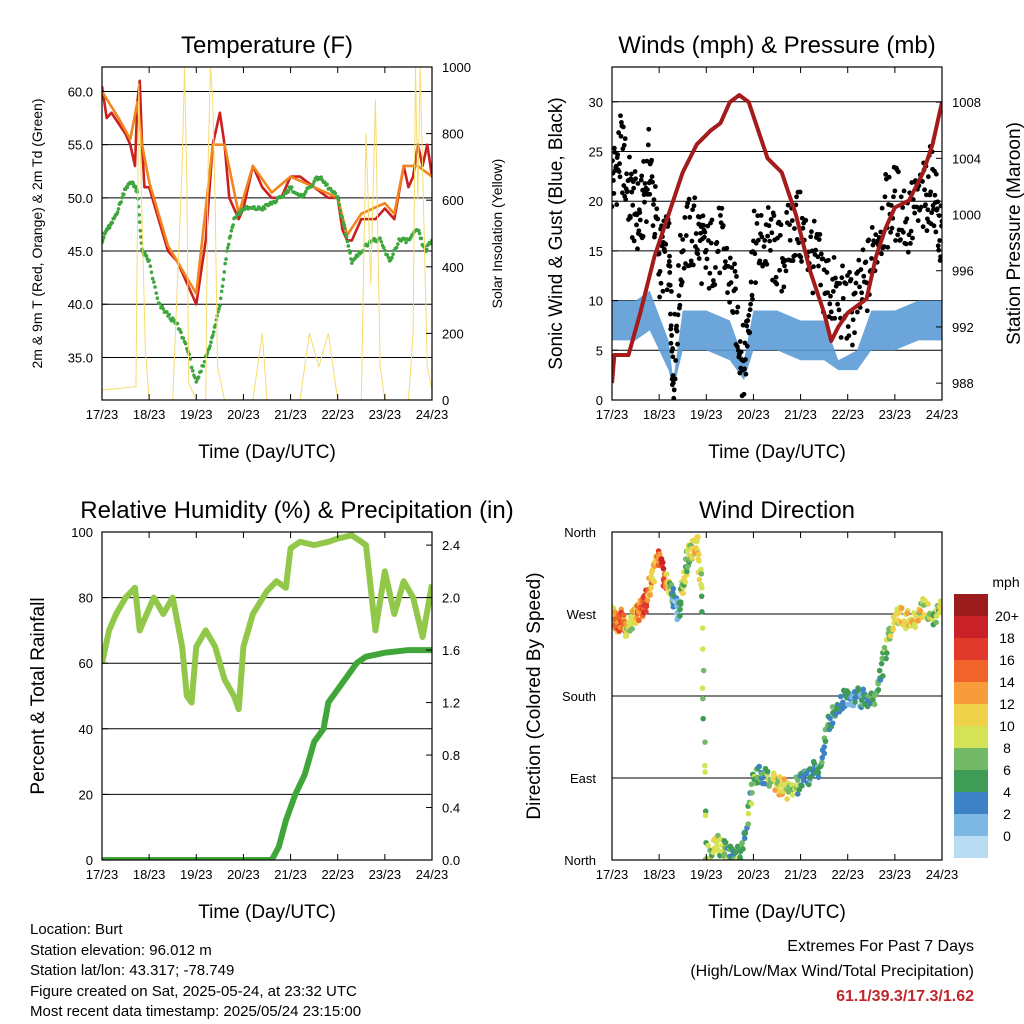 The image size is (1024, 1024). Describe the element at coordinates (149, 874) in the screenshot. I see `x-tick-label: 18/23` at that location.